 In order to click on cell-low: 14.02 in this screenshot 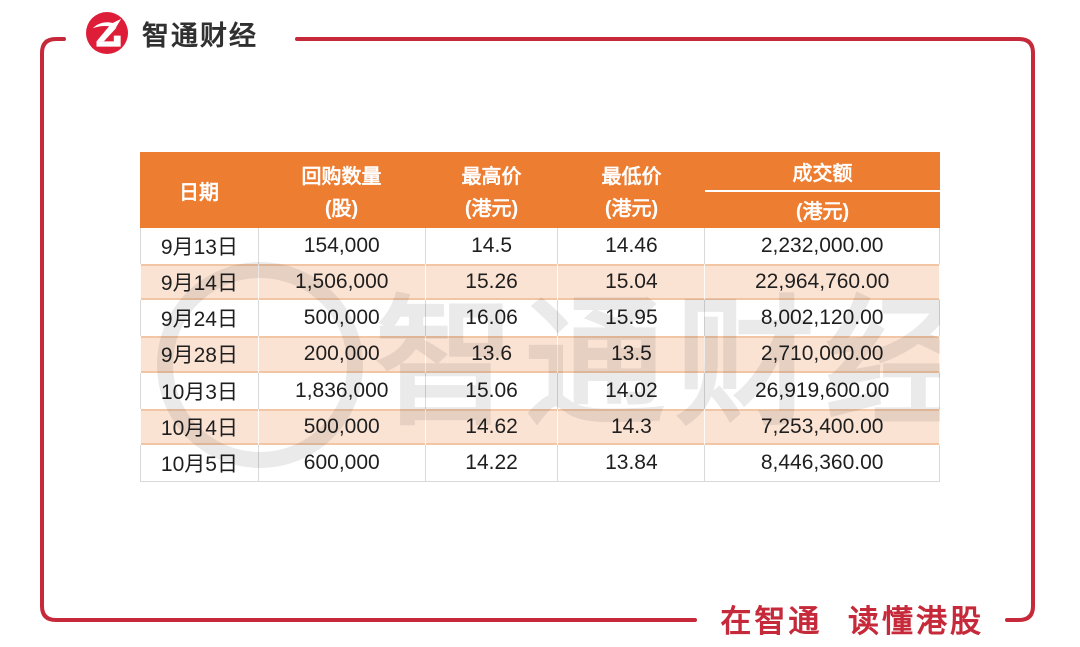, I will do `click(632, 390)`.